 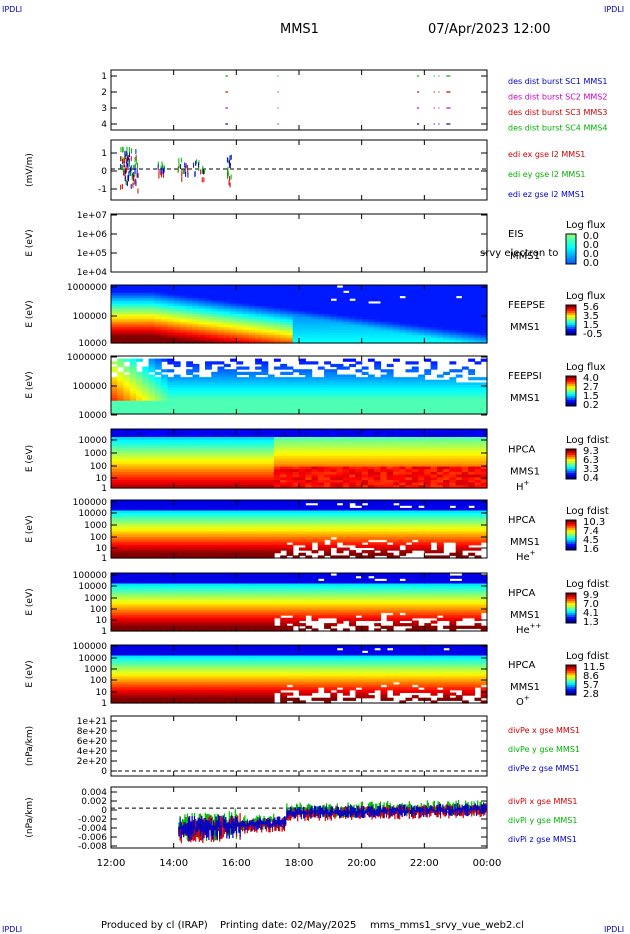 What do you see at coordinates (361, 863) in the screenshot?
I see `x-tick-label: 20:00` at bounding box center [361, 863].